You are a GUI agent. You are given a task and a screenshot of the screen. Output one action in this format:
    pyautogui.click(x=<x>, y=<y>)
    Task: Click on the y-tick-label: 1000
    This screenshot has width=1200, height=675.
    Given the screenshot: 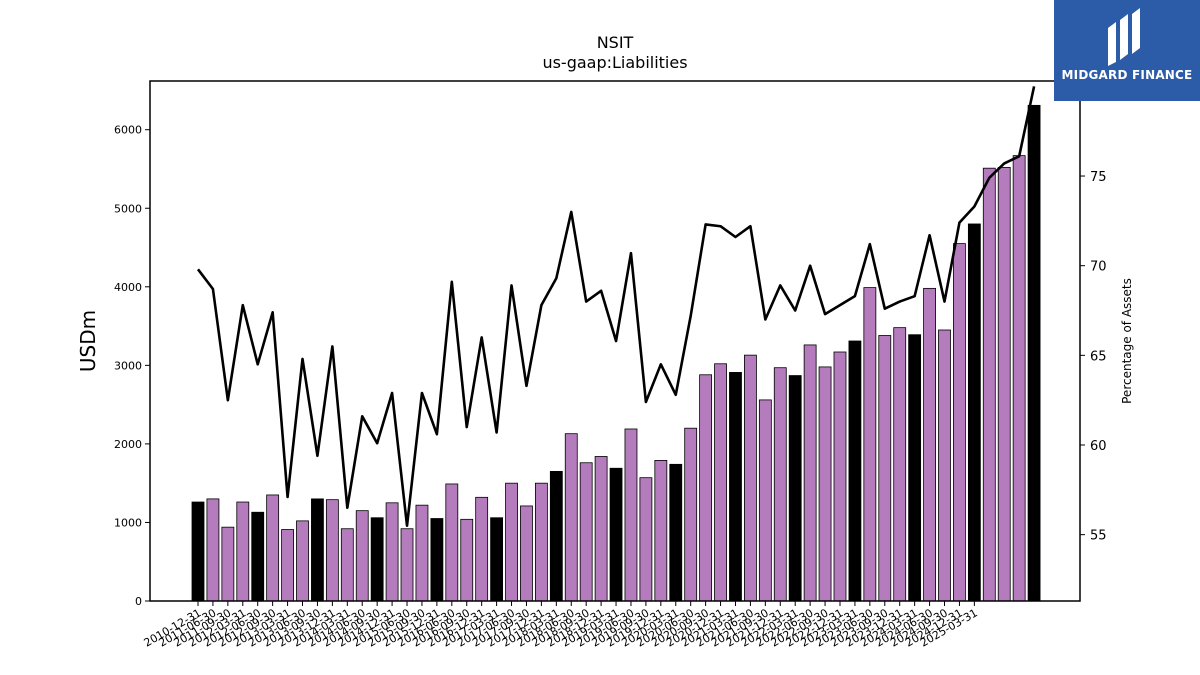 What is the action you would take?
    pyautogui.click(x=128, y=522)
    